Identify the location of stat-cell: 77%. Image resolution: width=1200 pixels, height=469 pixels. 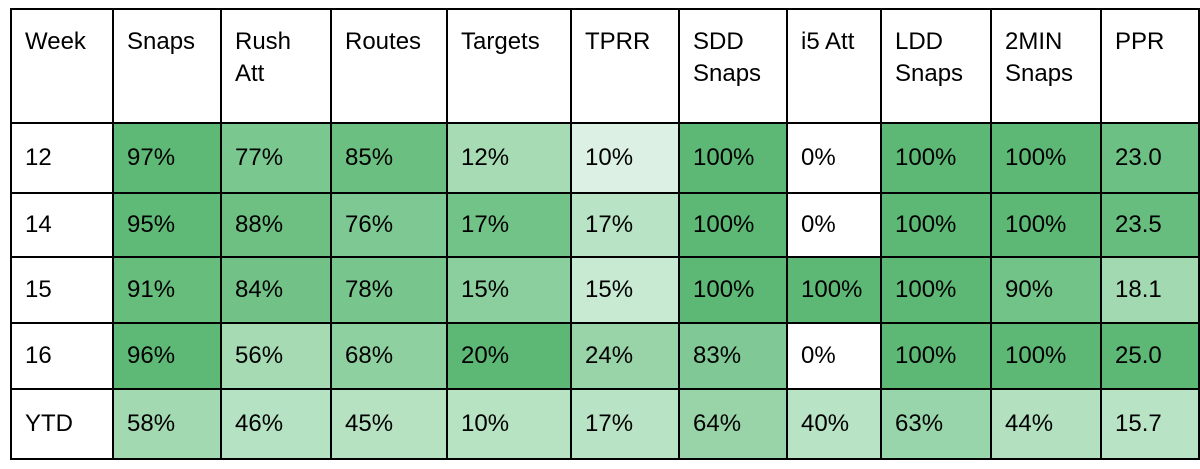
(276, 158).